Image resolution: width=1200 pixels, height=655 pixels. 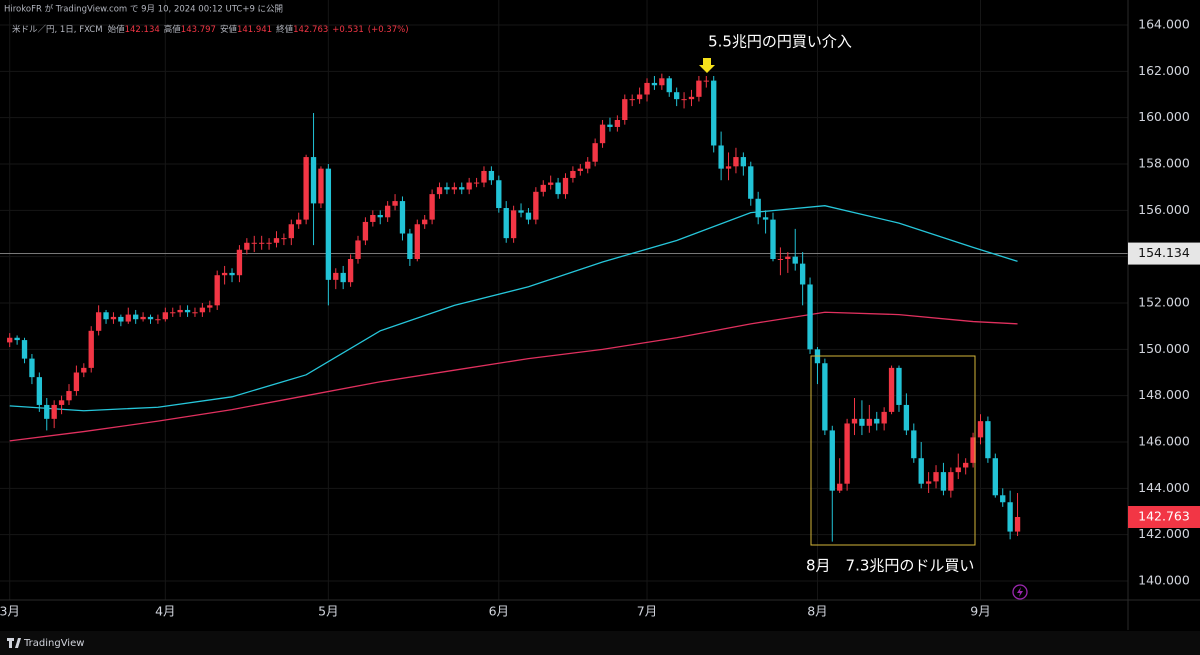 What do you see at coordinates (229, 29) in the screenshot?
I see `legend-label: 安値` at bounding box center [229, 29].